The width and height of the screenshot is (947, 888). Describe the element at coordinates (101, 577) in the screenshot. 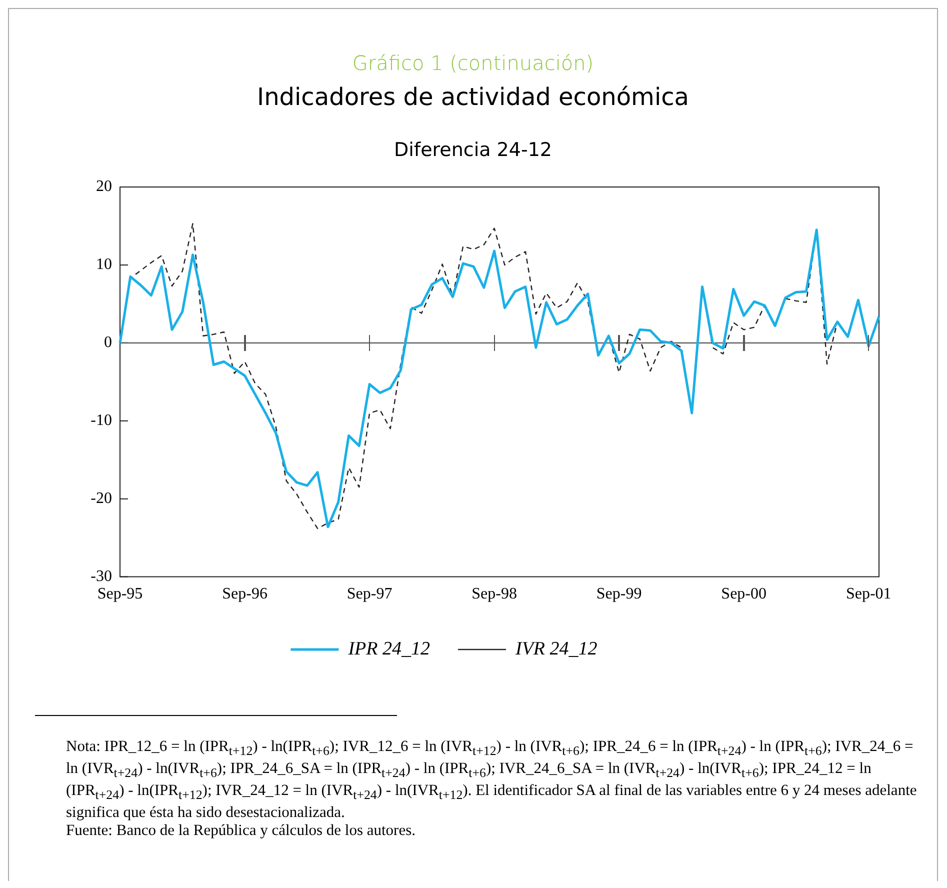

I see `y-tick-label: -30` at that location.